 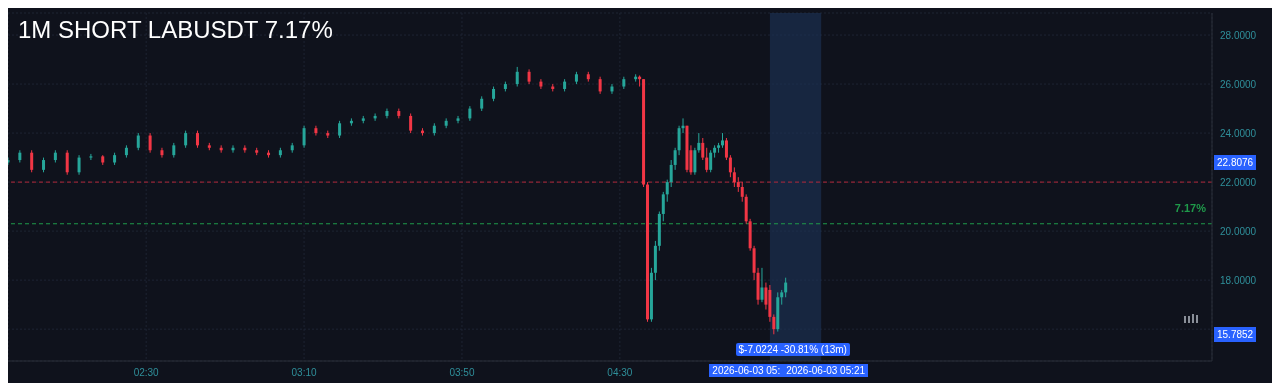 What do you see at coordinates (792, 349) in the screenshot?
I see `annotation: $-7.0224 -30.81% (13m)` at bounding box center [792, 349].